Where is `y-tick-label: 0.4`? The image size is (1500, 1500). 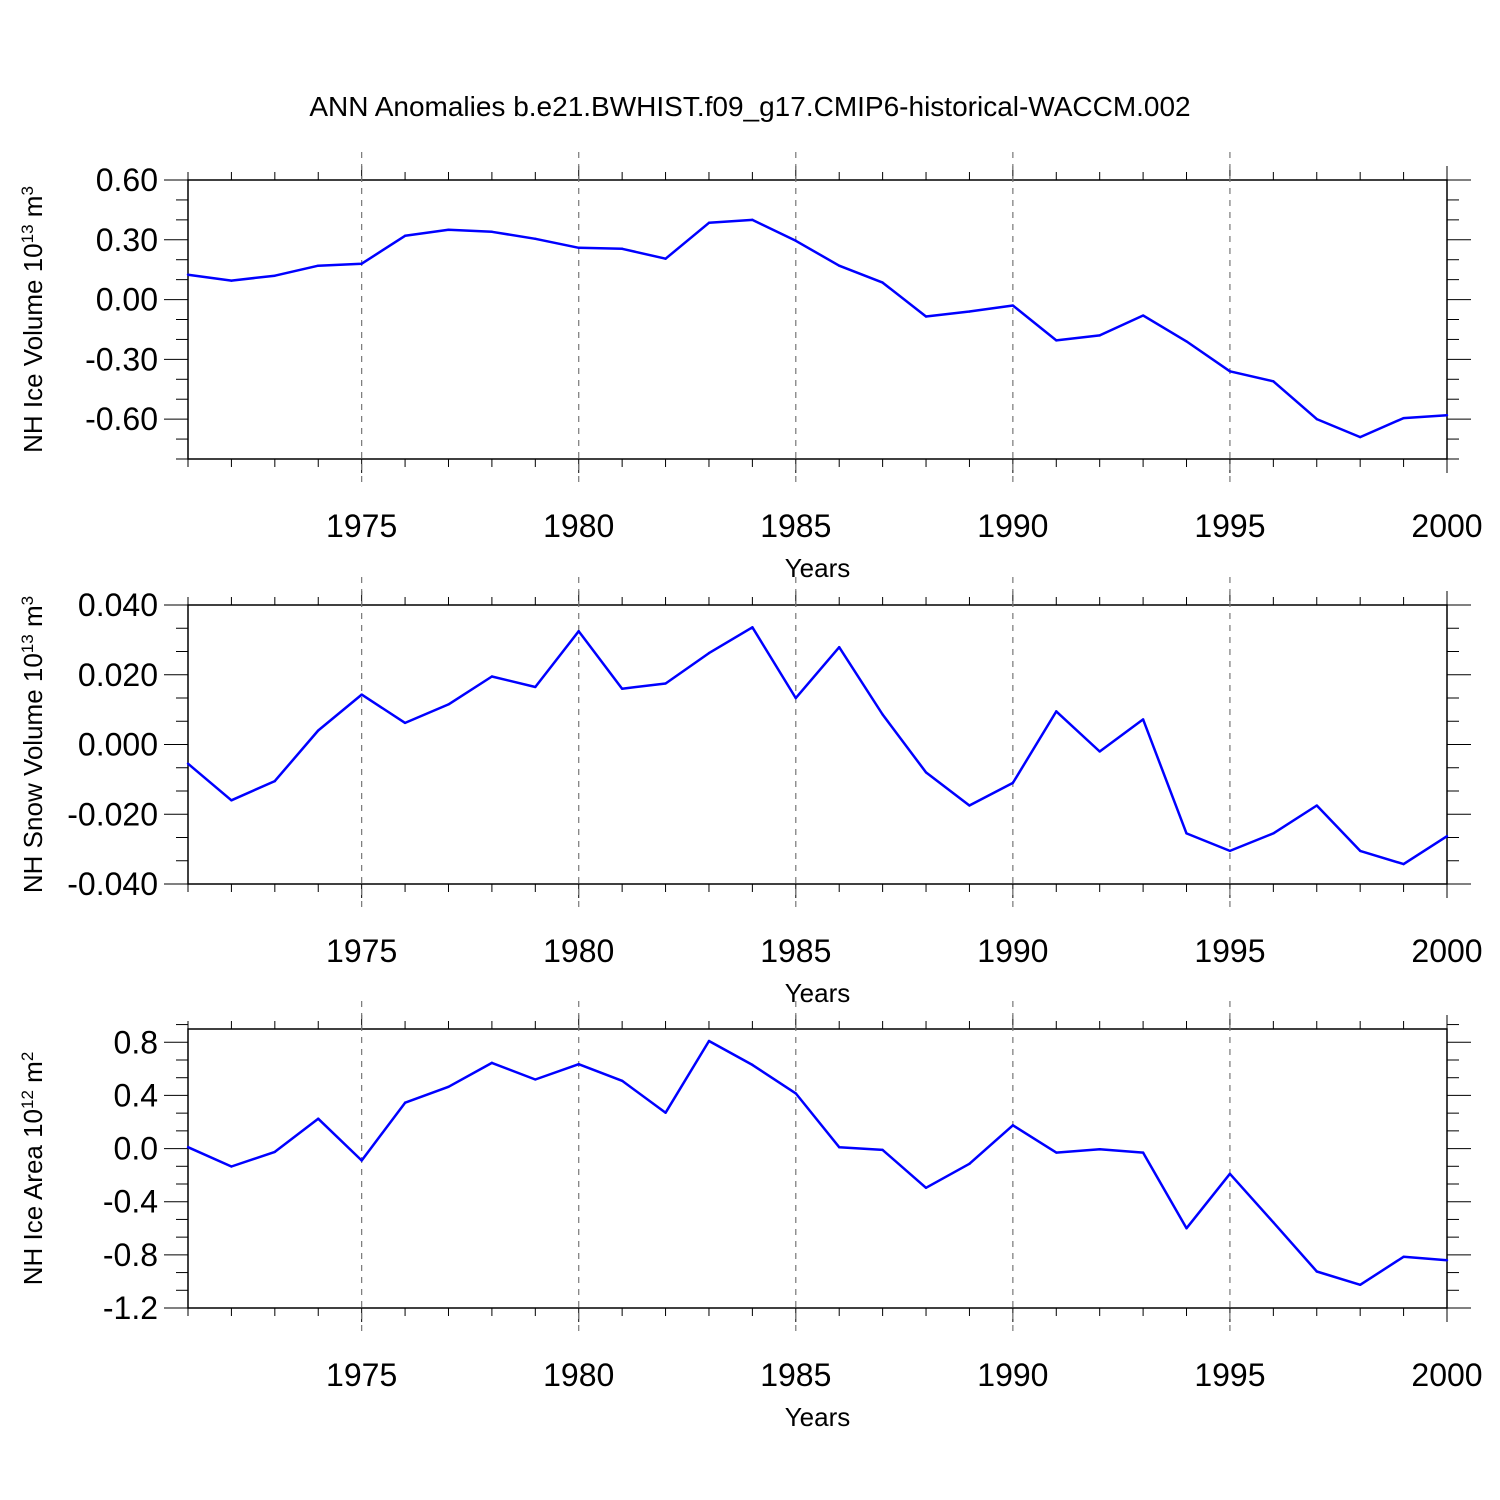 y-tick-label: 0.4 is located at coordinates (136, 1095).